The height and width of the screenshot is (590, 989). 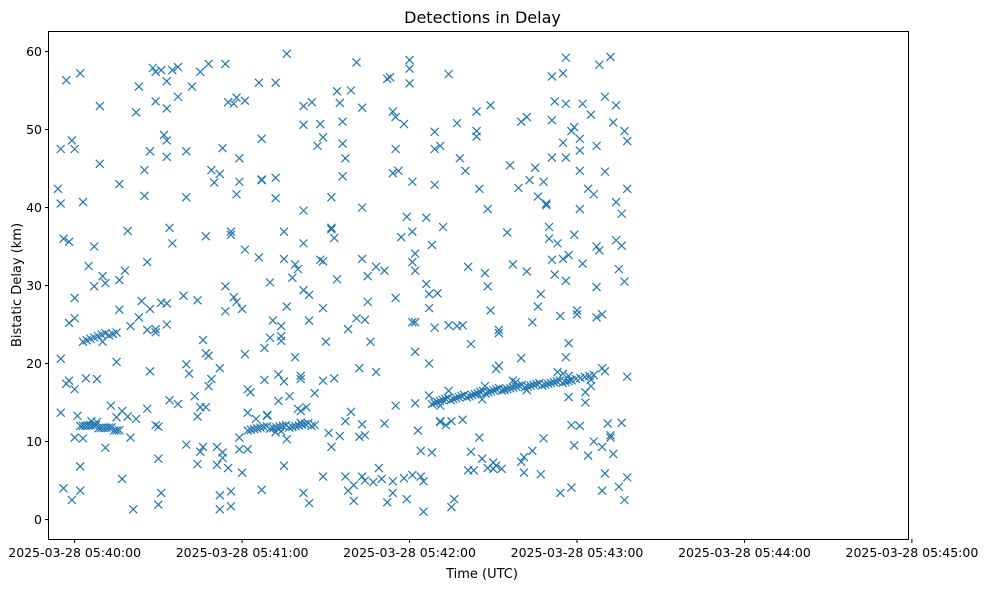 What do you see at coordinates (74, 552) in the screenshot?
I see `x-tick-label: 2025-03-28 05:40:00` at bounding box center [74, 552].